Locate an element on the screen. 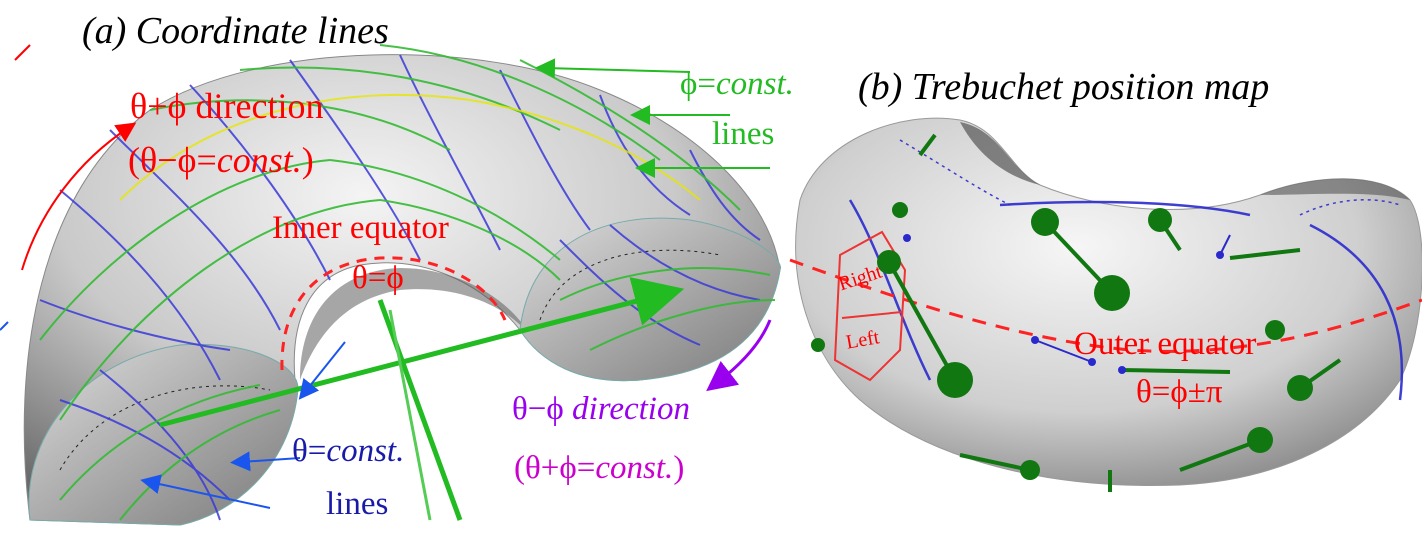  theta-const-label: θ=const. is located at coordinates (348, 451).